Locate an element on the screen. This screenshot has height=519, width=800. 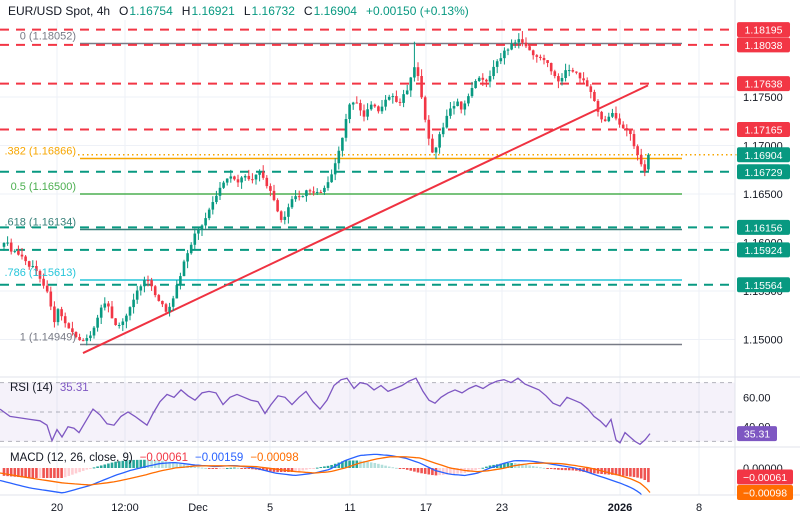
svg-text: 1.15924 is located at coordinates (764, 251).